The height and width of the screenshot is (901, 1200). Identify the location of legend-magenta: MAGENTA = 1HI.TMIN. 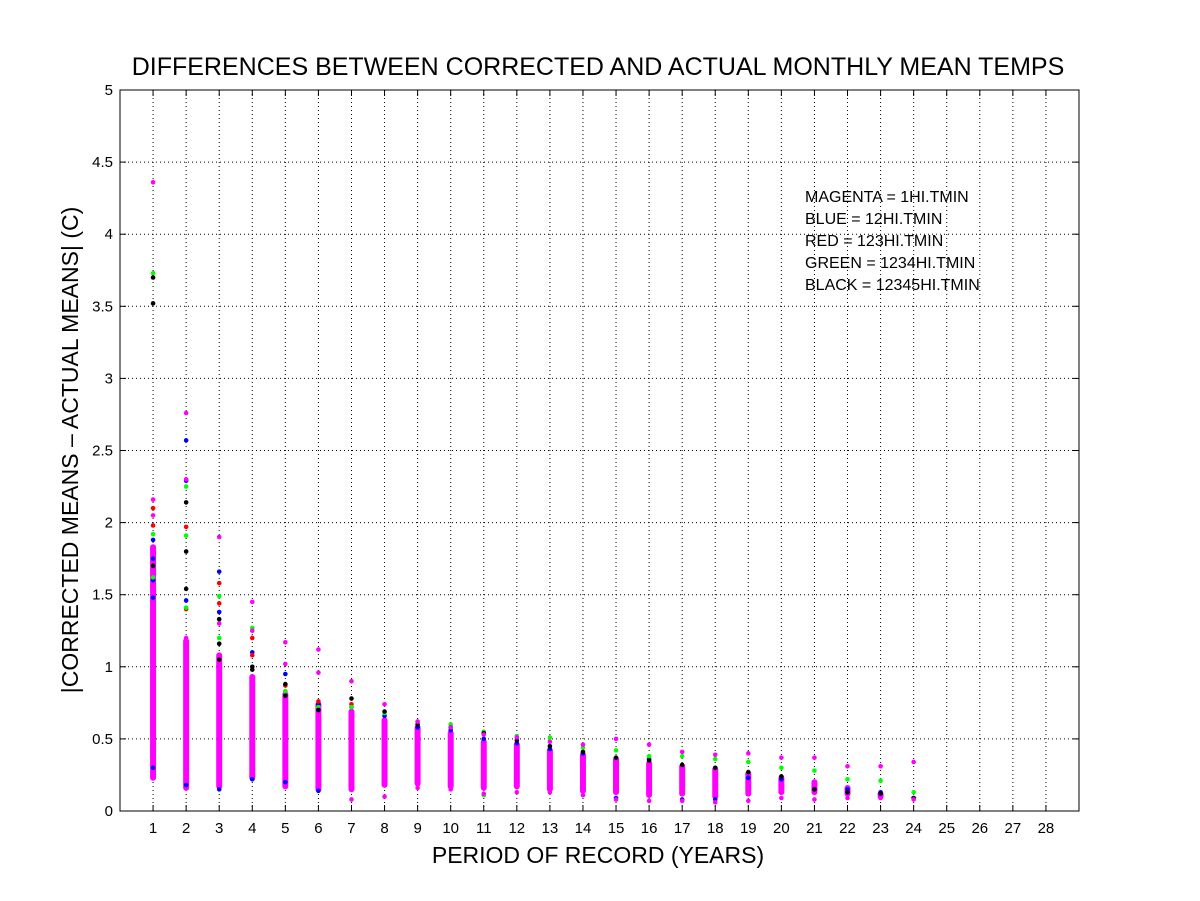
(887, 197).